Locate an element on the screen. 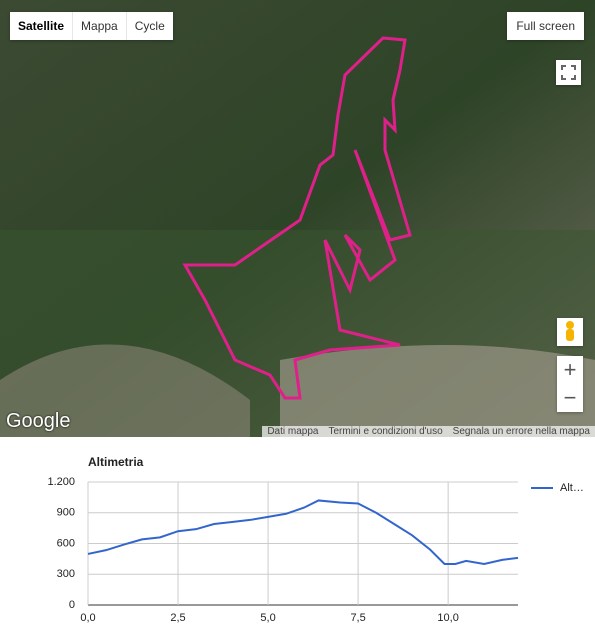 This screenshot has height=630, width=595. x-tick-label: 10,0 is located at coordinates (447, 618).